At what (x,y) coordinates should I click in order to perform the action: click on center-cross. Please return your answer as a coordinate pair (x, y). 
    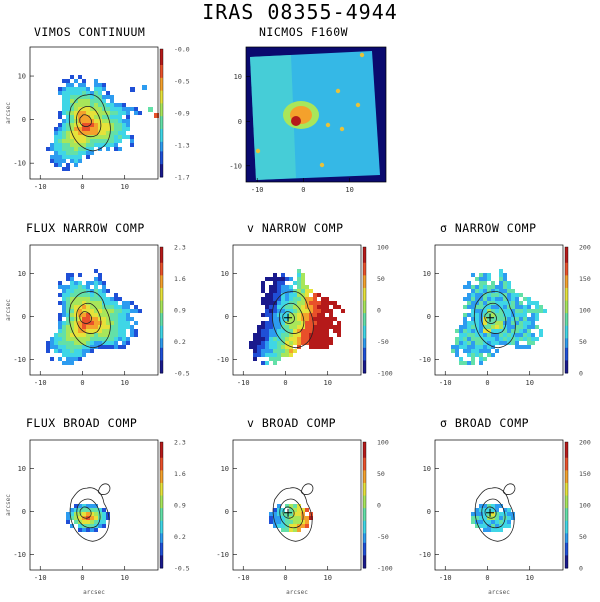
    Looking at the image, I should click on (288, 317).